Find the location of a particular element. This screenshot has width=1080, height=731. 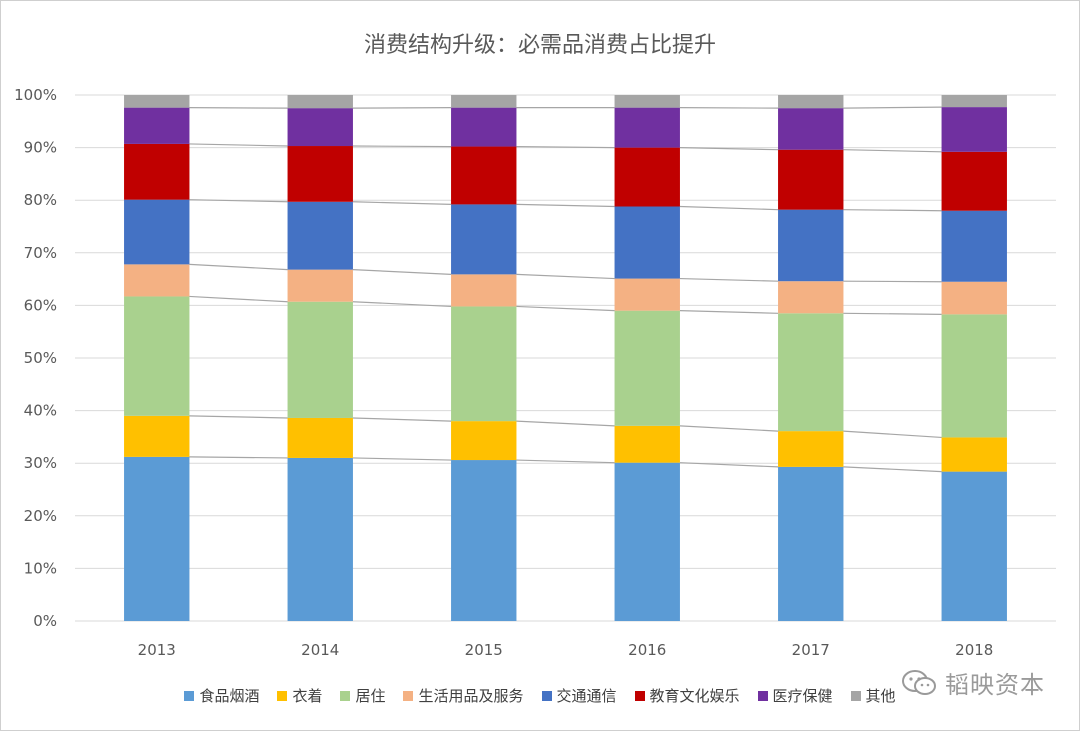

y-tick-label: 30% is located at coordinates (40, 463).